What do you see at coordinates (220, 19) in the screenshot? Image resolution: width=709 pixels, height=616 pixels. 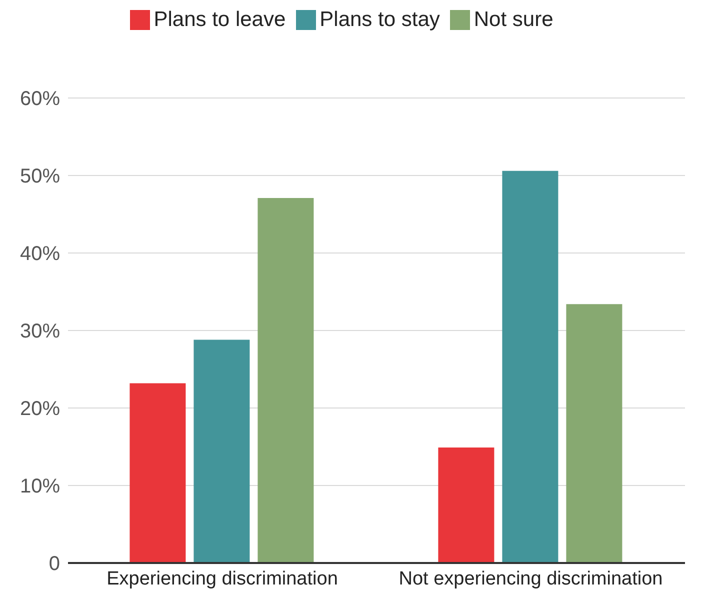 I see `legend-label: Plans to leave` at bounding box center [220, 19].